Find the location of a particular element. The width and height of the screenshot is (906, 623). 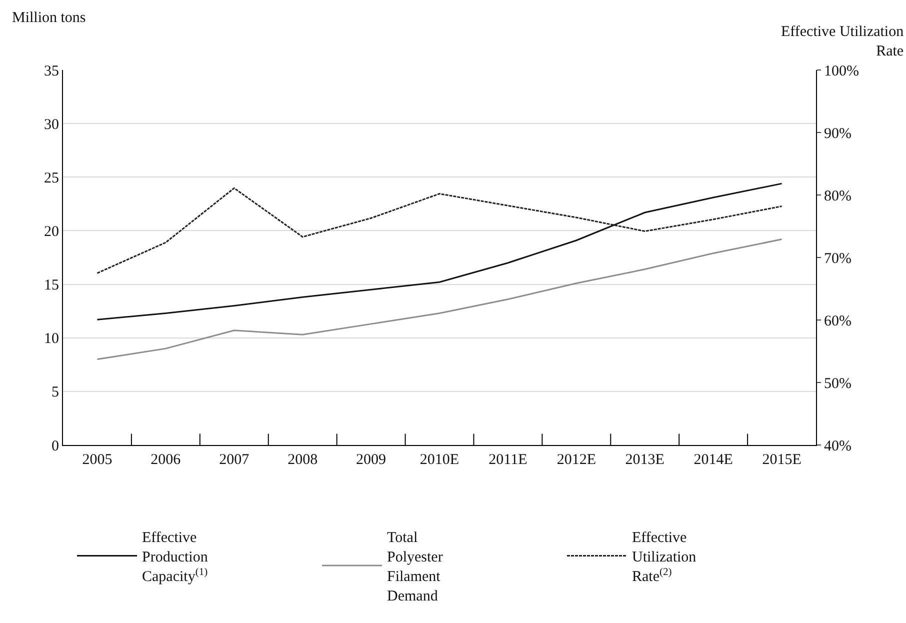

y2-tick-label: 80% is located at coordinates (838, 196).